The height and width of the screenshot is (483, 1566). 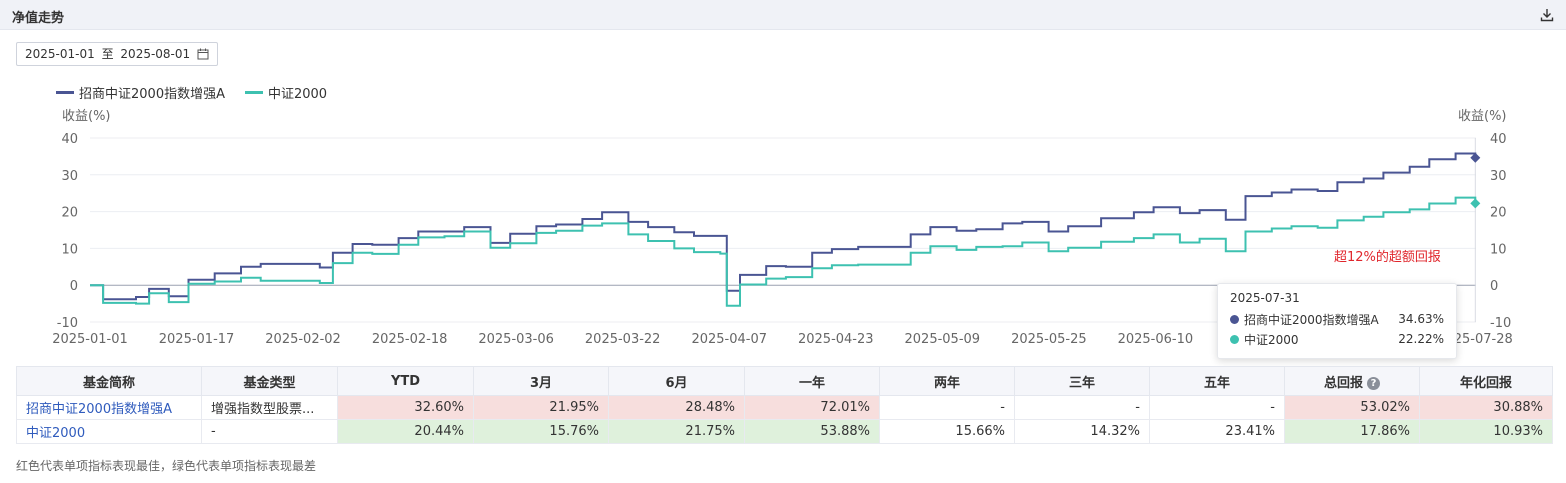 I want to click on x-tick-label: 2025-04-07, so click(x=729, y=339).